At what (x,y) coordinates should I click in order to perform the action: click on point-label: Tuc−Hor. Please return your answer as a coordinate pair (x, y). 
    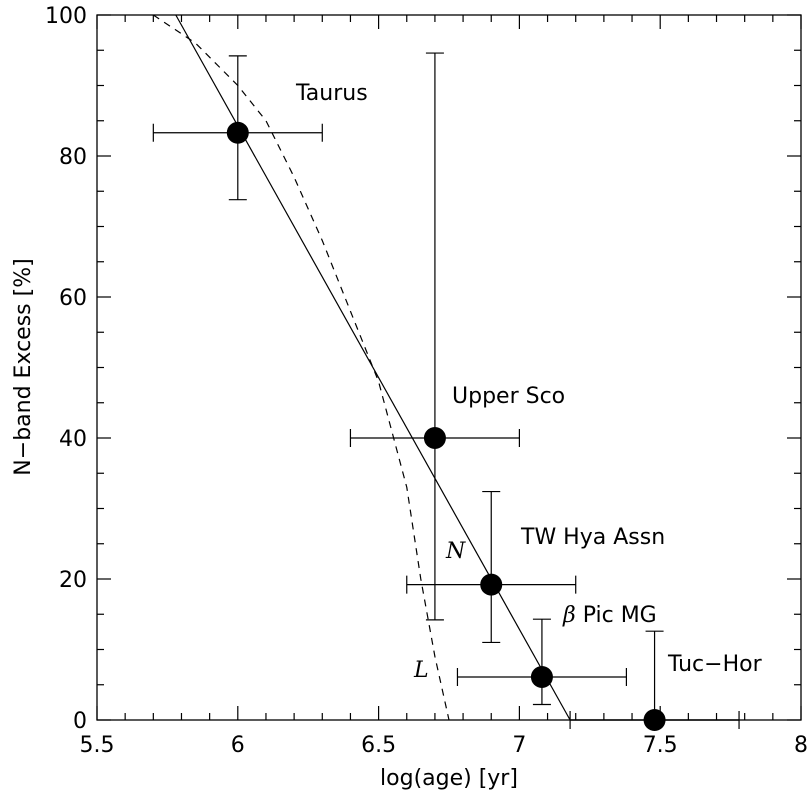
    Looking at the image, I should click on (715, 664).